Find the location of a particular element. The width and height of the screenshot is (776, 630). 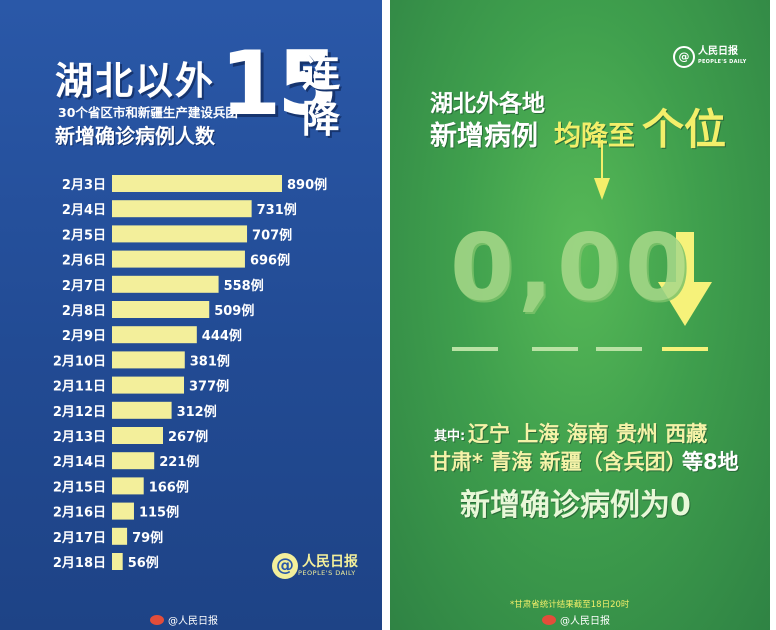

category-label: 2月4日 is located at coordinates (84, 210).